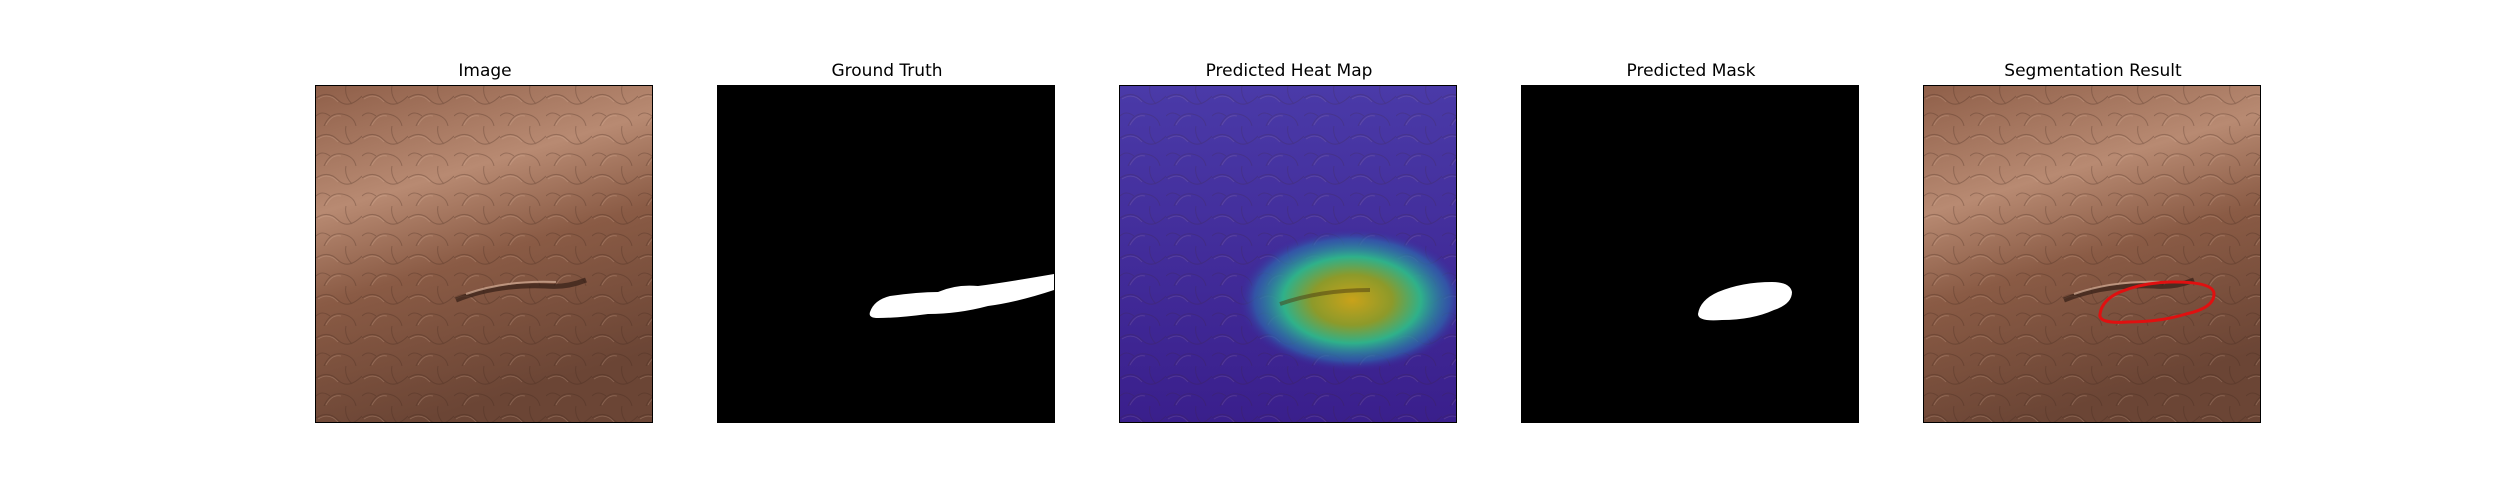 The image size is (2500, 500). I want to click on panel-predicted-mask: Predicted Mask, so click(1691, 250).